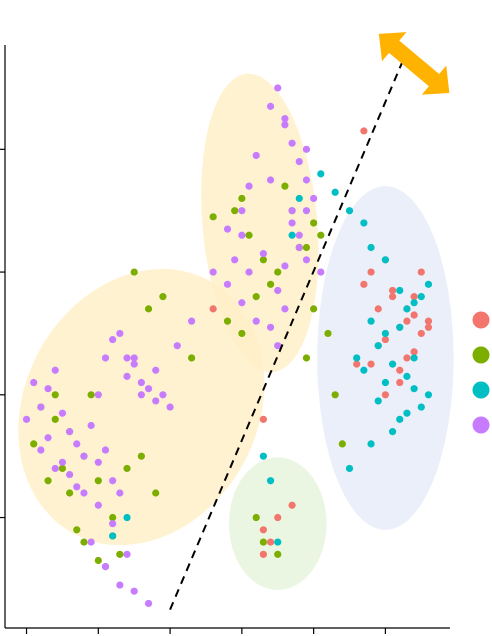  Describe the element at coordinates (414, 63) in the screenshot. I see `arrow-shape` at that location.